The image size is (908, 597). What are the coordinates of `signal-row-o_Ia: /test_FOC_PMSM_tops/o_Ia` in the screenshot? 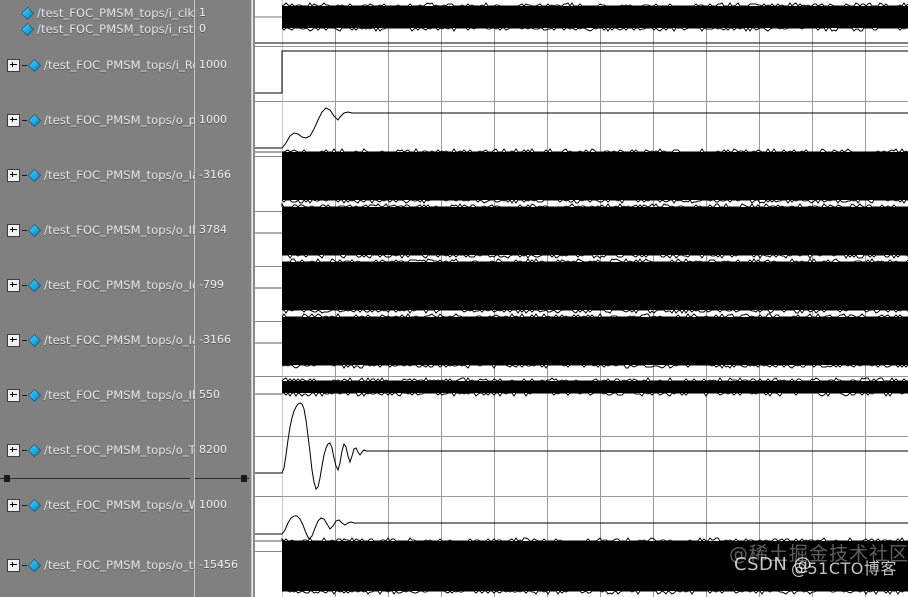 It's located at (99, 175).